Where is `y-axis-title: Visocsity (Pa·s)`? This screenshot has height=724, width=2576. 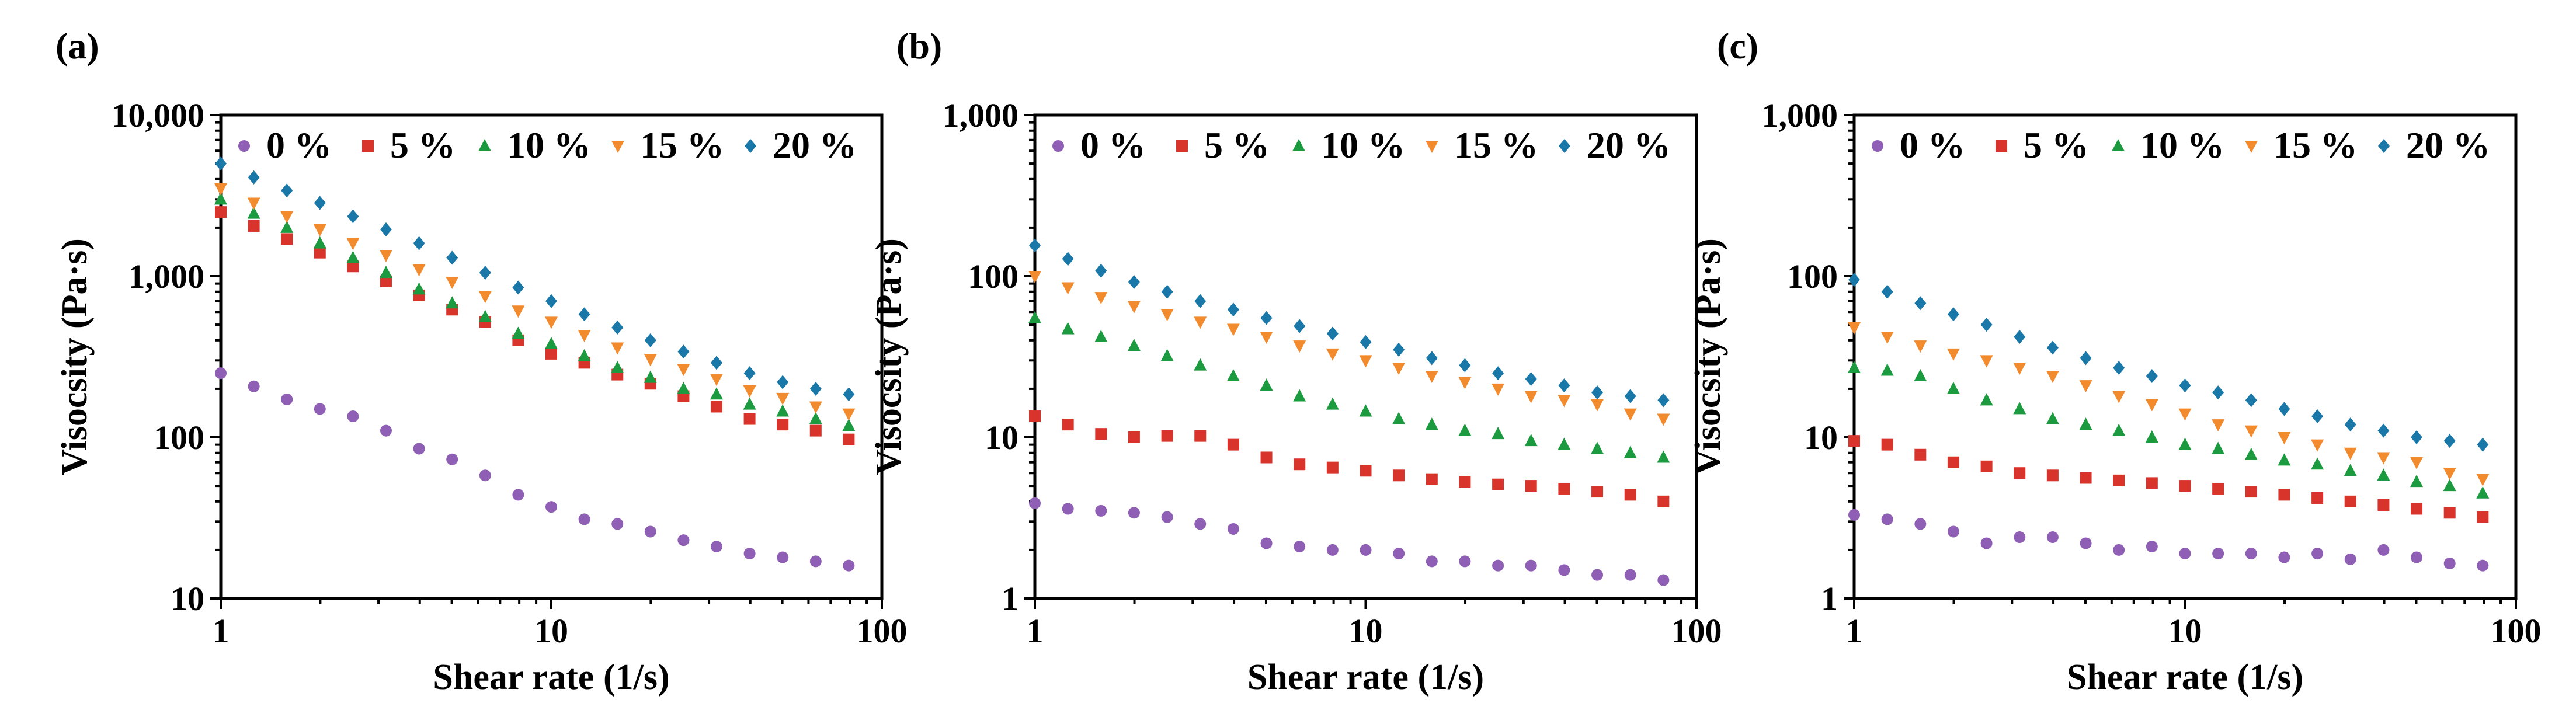
y-axis-title: Visocsity (Pa·s) is located at coordinates (75, 356).